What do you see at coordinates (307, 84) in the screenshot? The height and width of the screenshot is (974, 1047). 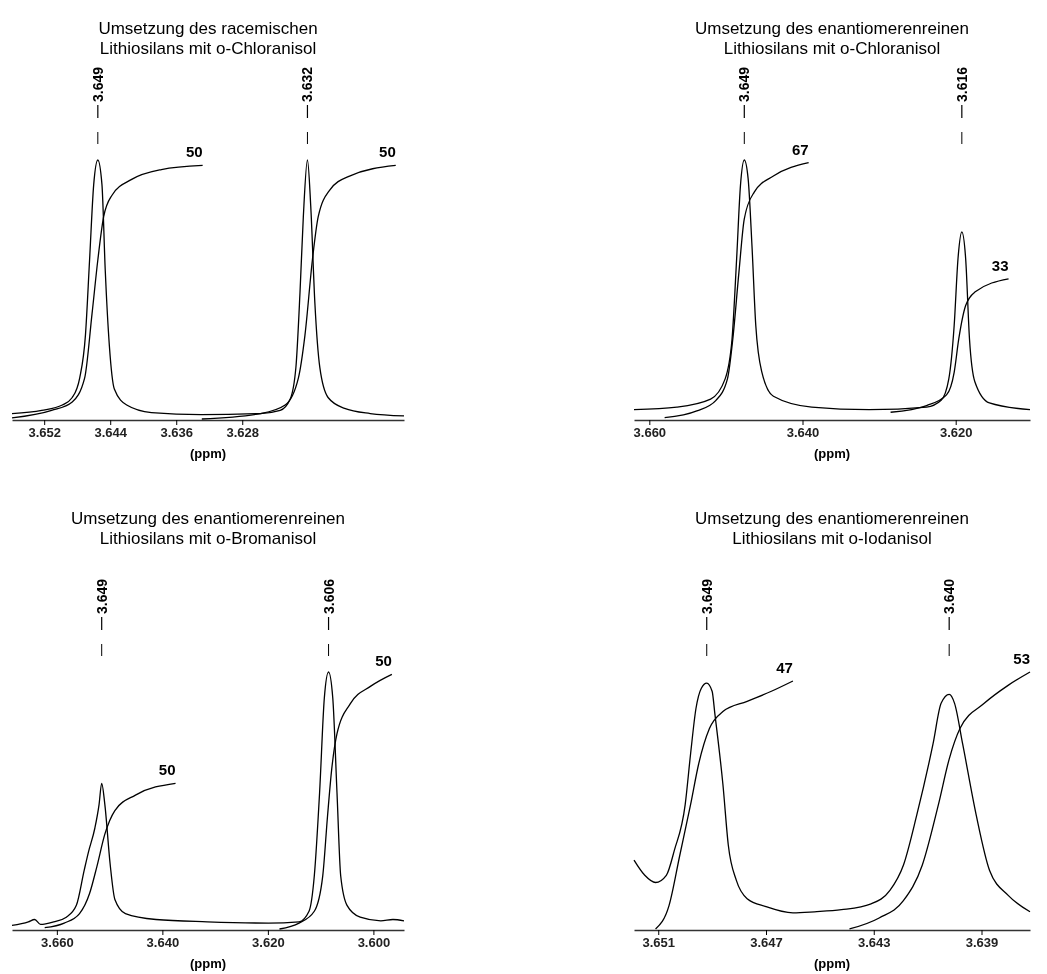 I see `annotation: 3.632` at bounding box center [307, 84].